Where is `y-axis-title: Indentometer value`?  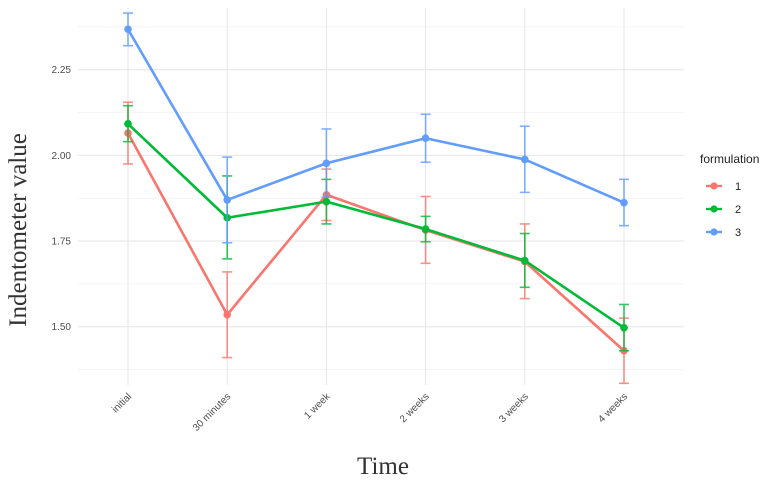
y-axis-title: Indentometer value is located at coordinates (18, 230).